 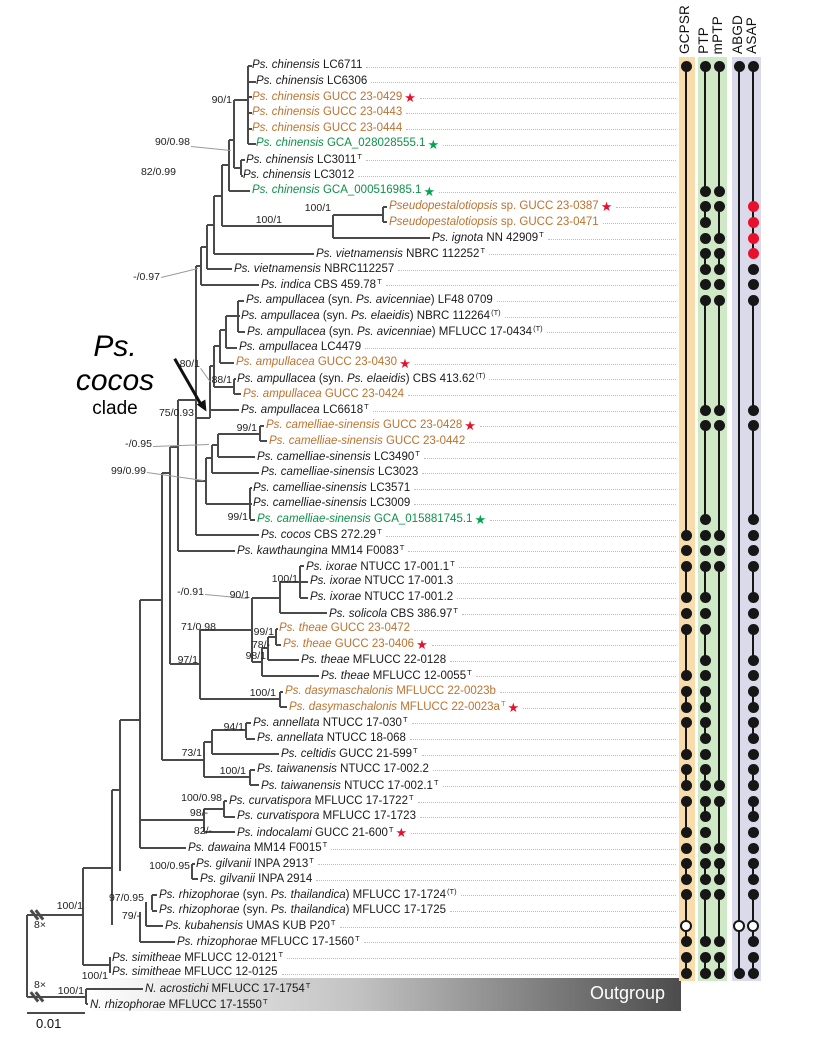 I want to click on taxon-label: Ps. dasymaschalonis MFLUCC 22-0023aT, so click(x=397, y=706).